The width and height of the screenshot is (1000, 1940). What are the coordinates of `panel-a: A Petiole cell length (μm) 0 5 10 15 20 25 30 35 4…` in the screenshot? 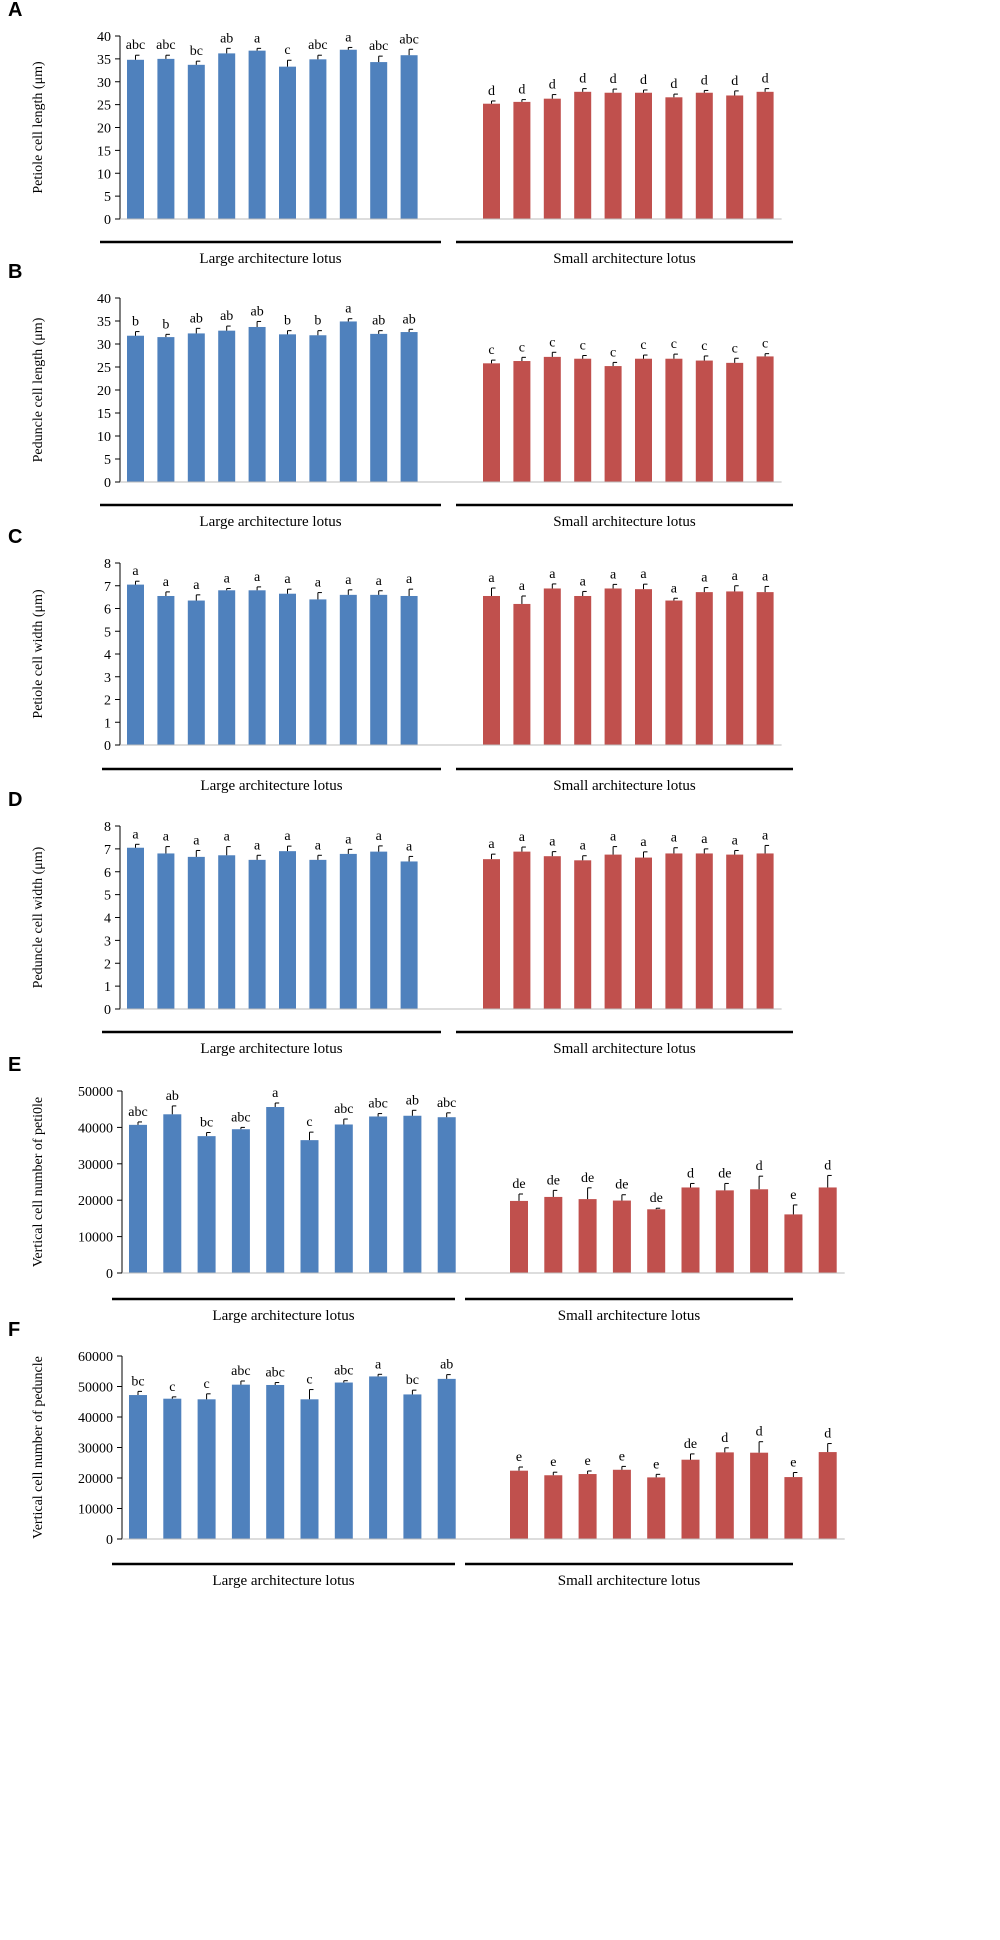 It's located at (400, 133).